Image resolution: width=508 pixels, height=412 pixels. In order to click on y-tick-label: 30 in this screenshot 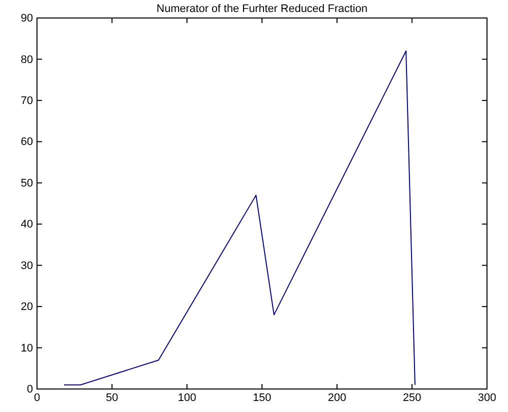, I will do `click(26, 266)`.